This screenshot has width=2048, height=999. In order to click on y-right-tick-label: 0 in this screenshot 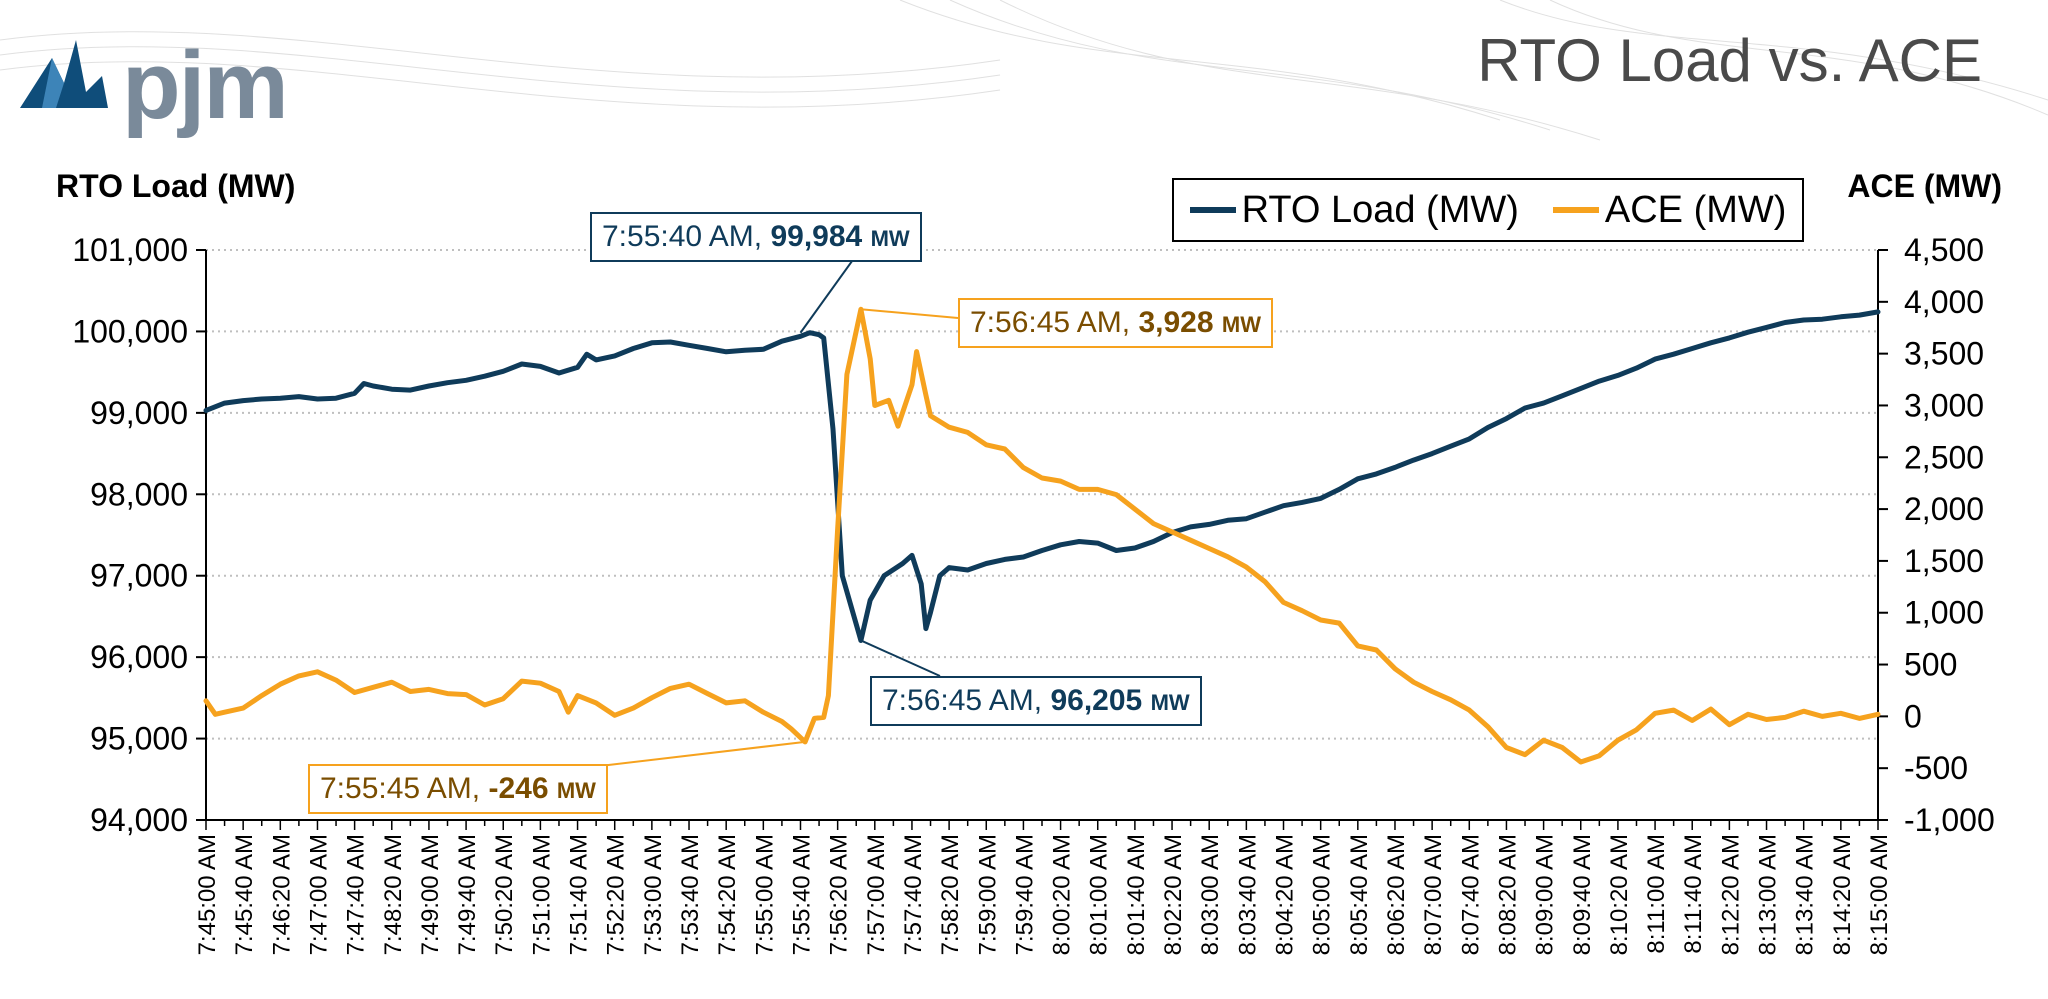, I will do `click(1913, 716)`.